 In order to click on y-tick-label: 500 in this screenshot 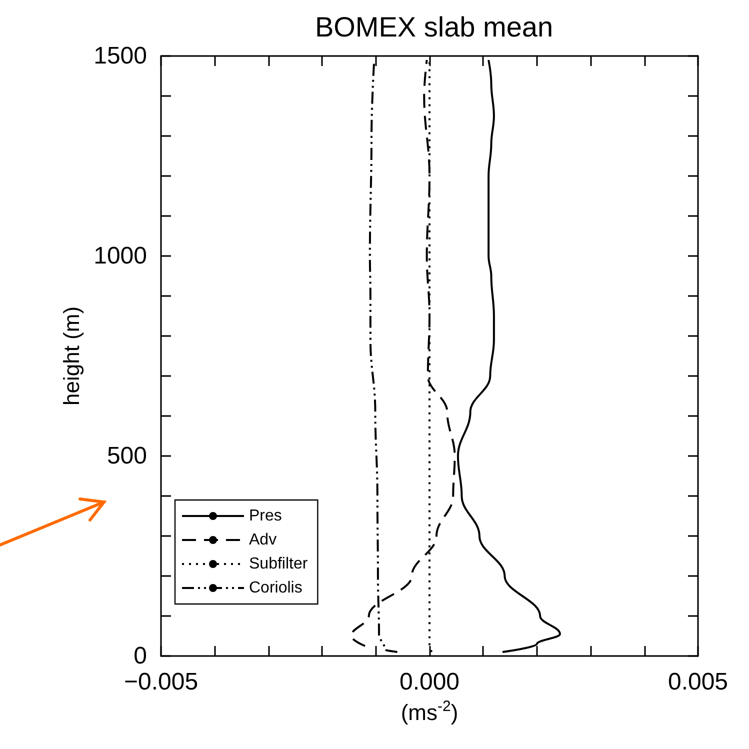, I will do `click(126, 456)`.